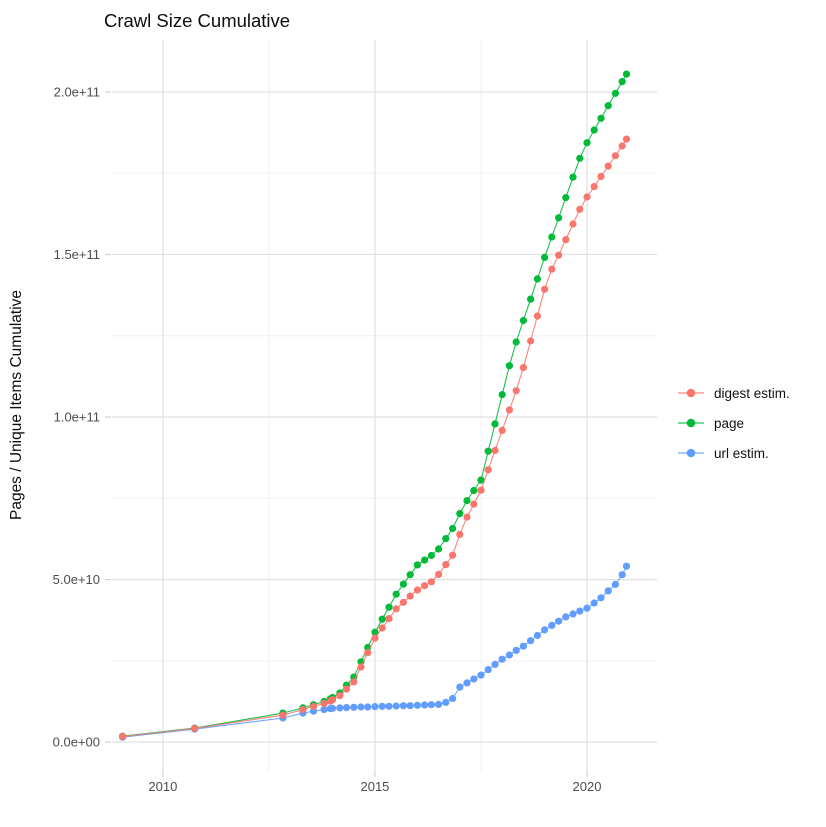 The image size is (826, 827). What do you see at coordinates (77, 254) in the screenshot?
I see `y-axis-tick-label: 1.5e+11` at bounding box center [77, 254].